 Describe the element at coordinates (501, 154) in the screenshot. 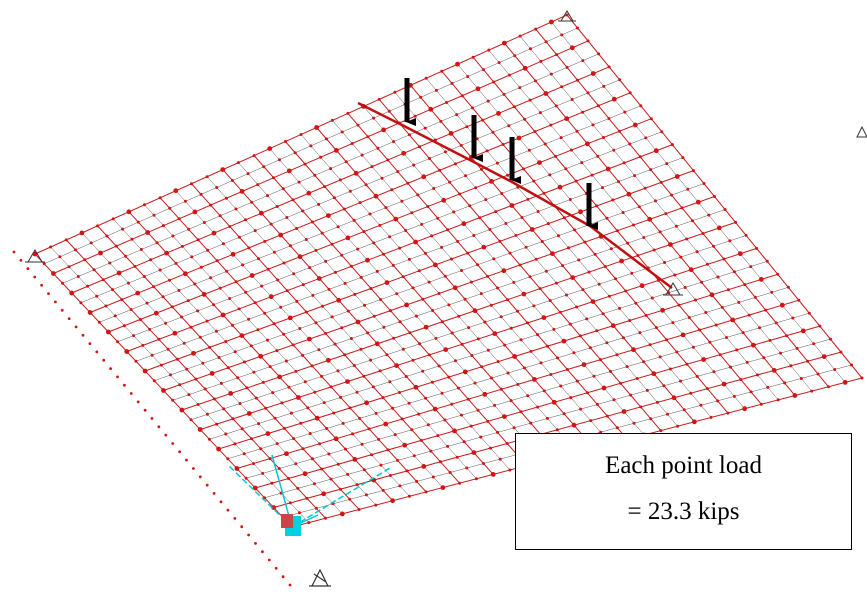

I see `point-load-arrows` at that location.